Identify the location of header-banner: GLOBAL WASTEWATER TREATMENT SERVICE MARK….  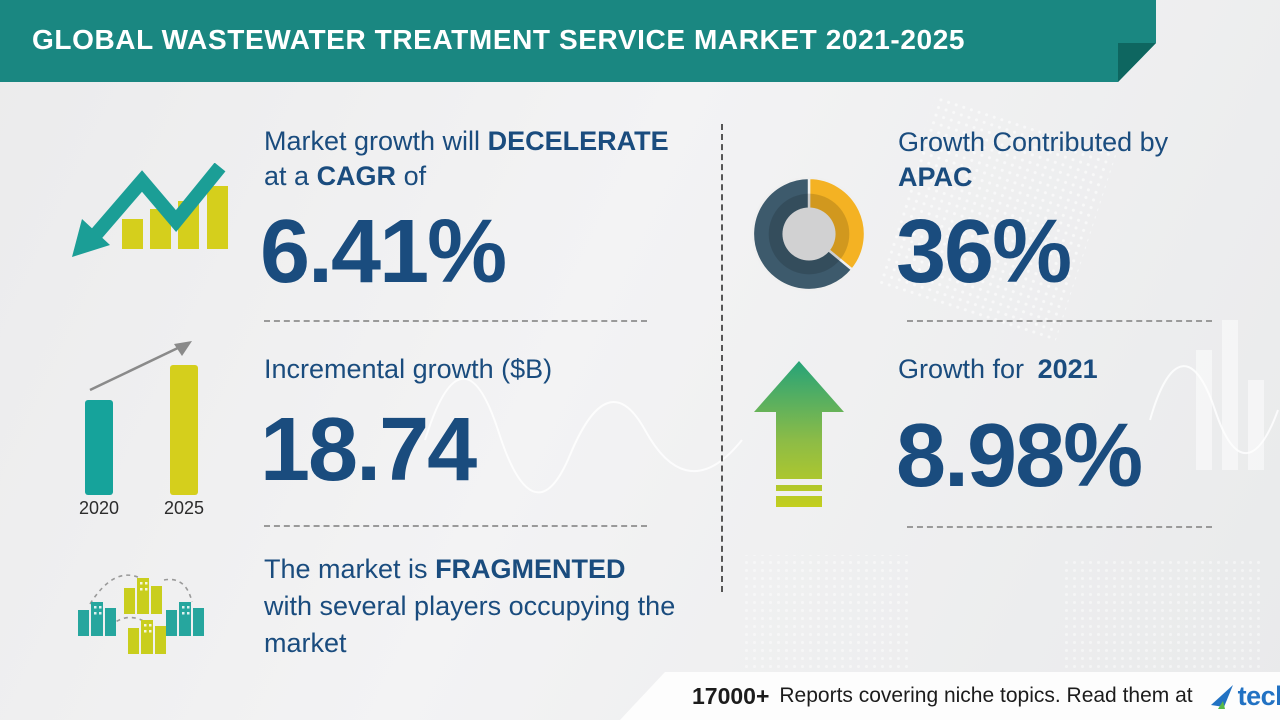
(578, 41).